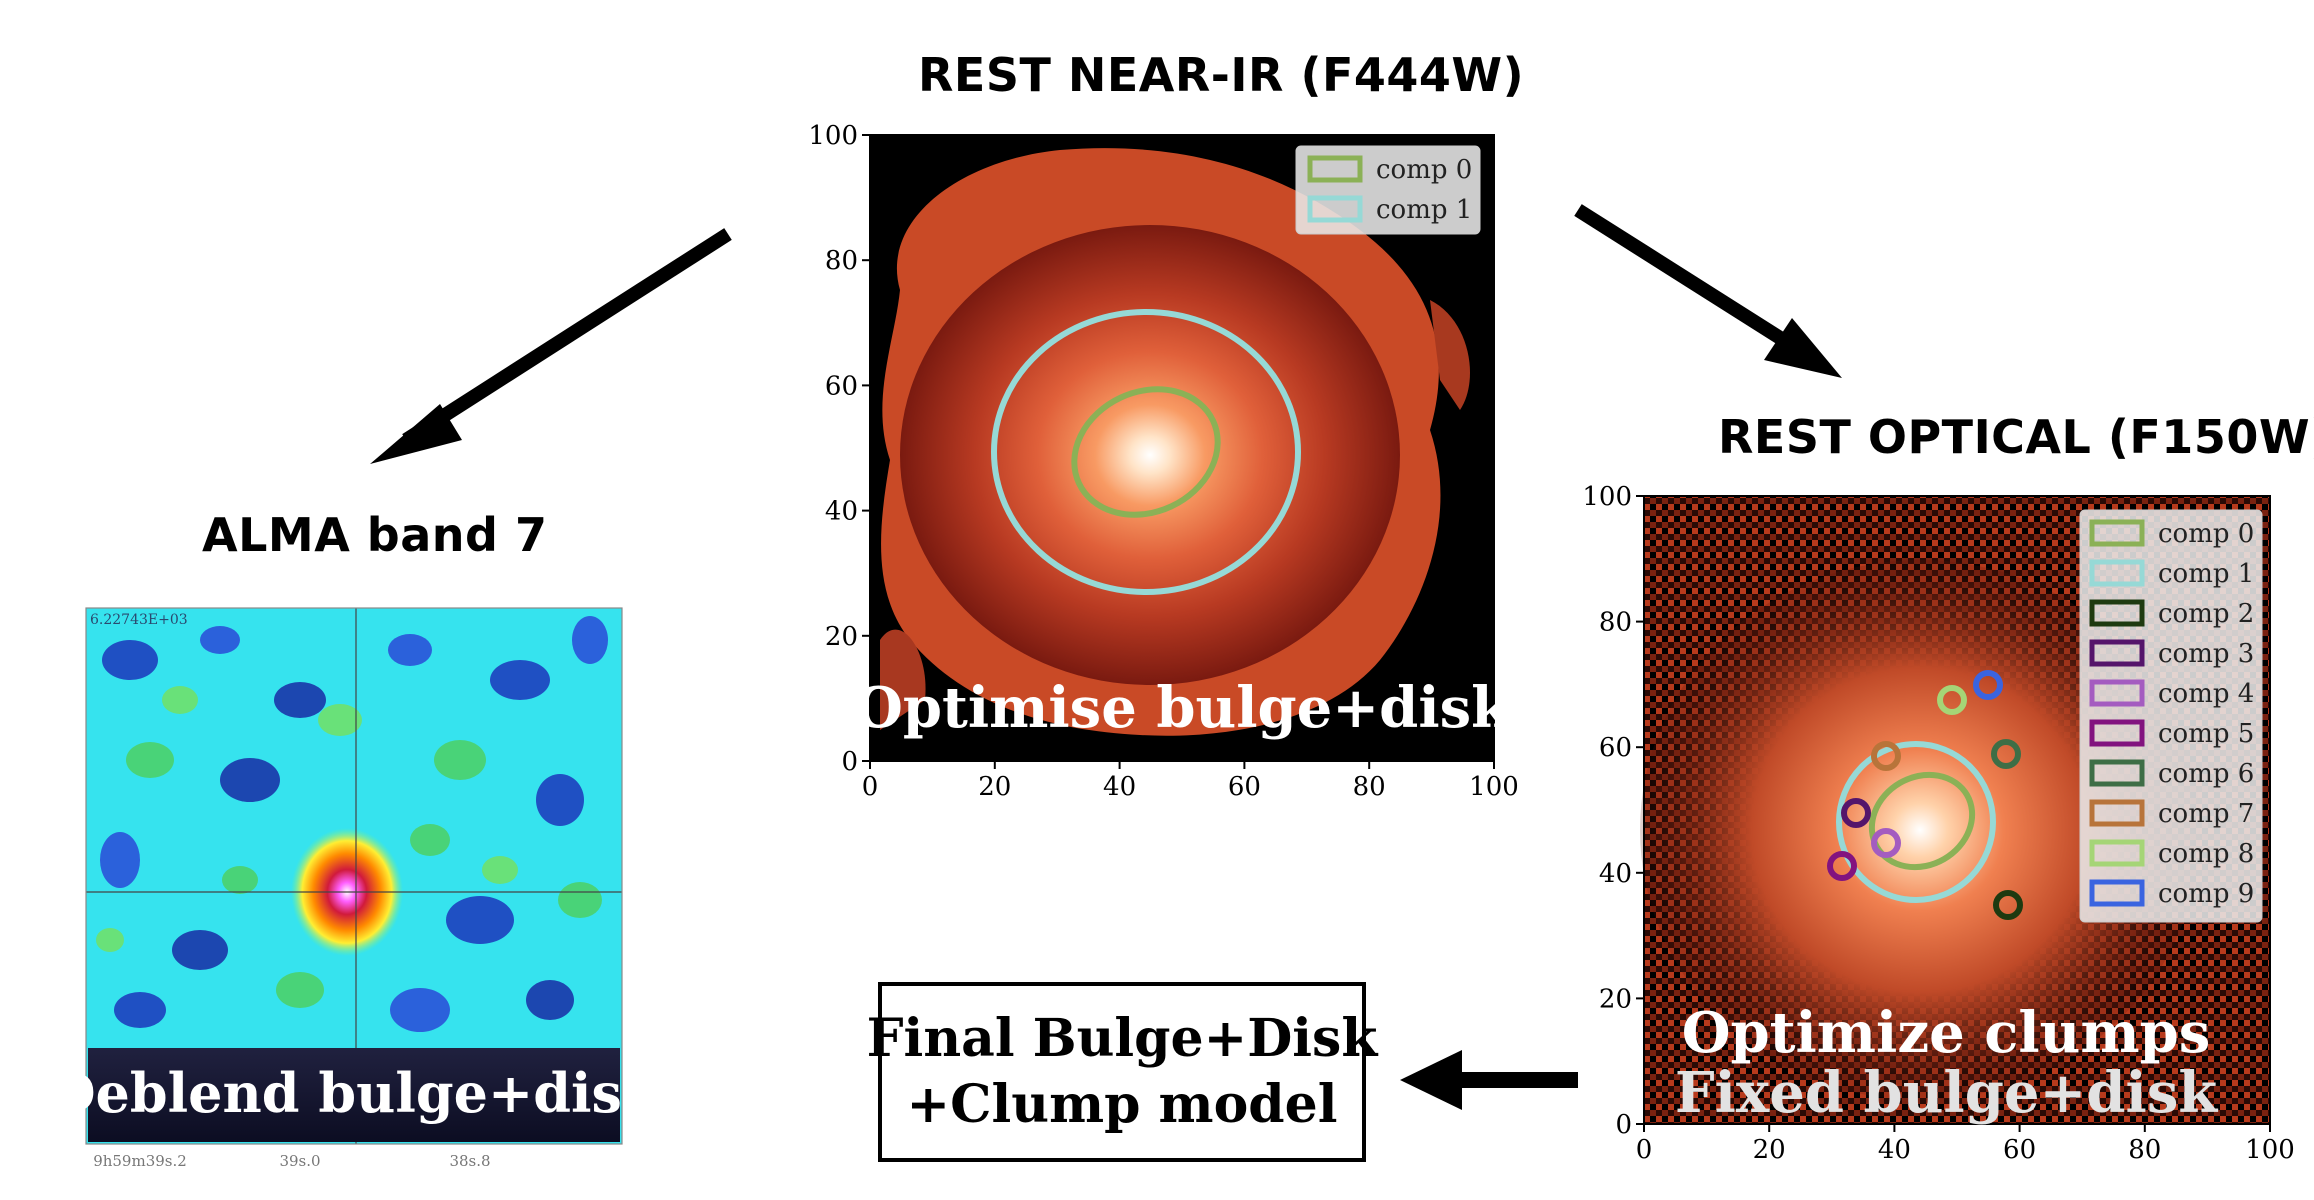 The image size is (2314, 1200). What do you see at coordinates (2206, 614) in the screenshot?
I see `optical-legend-label: comp 2` at bounding box center [2206, 614].